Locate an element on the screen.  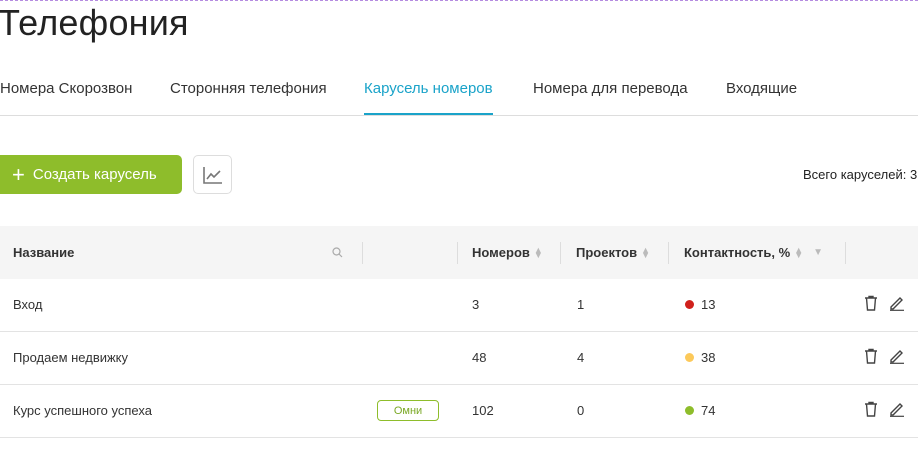
tab-transfer-numbers: Номера для перевода is located at coordinates (610, 88).